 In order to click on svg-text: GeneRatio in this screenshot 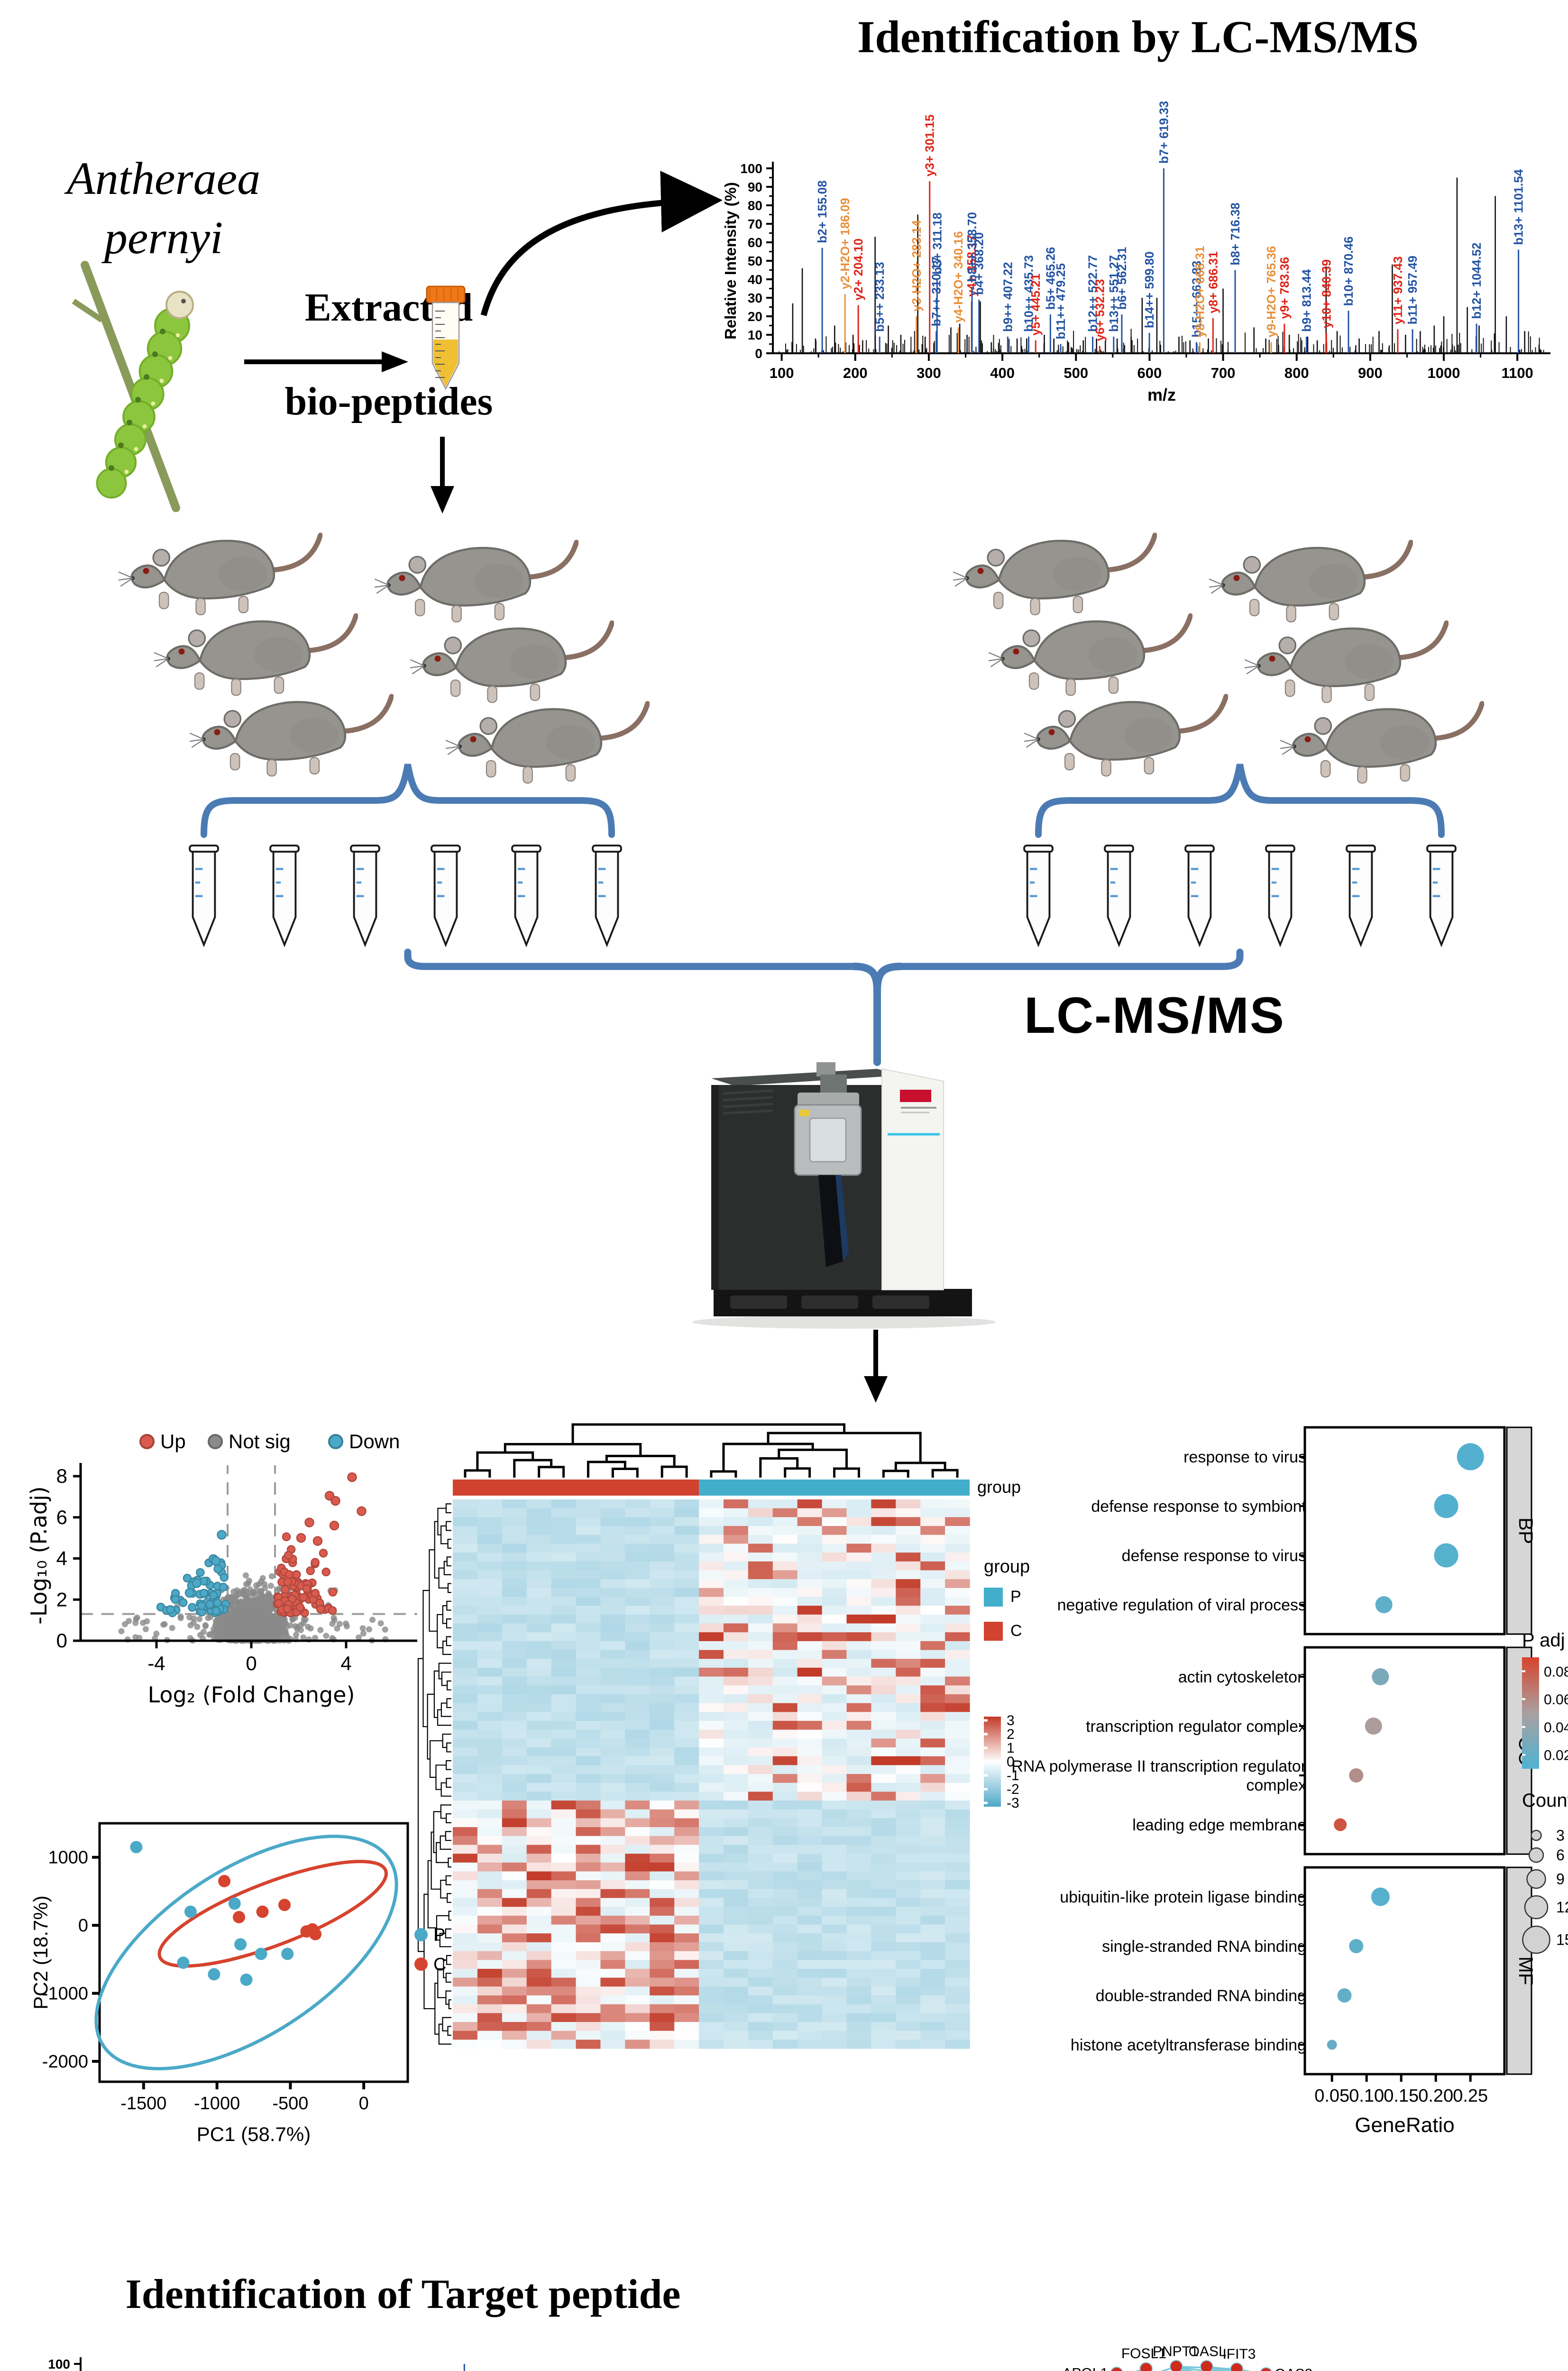, I will do `click(1404, 2125)`.